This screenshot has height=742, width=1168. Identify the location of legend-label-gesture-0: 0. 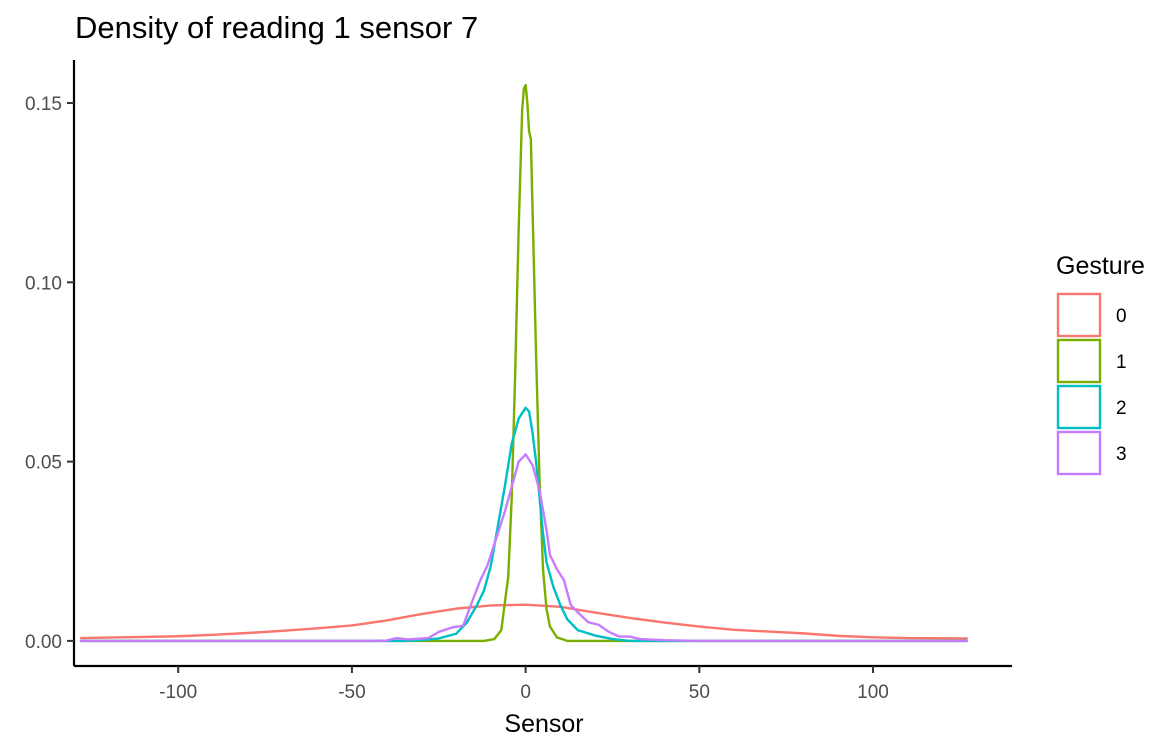
(1121, 316).